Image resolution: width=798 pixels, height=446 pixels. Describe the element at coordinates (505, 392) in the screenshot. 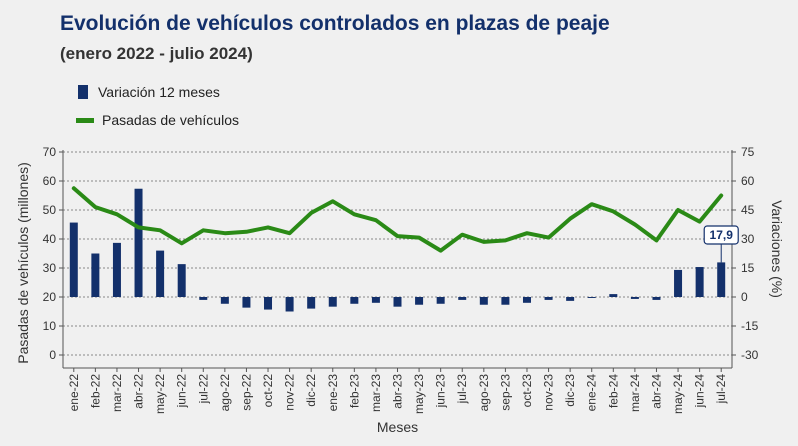

I see `x-tick-label: sep-23` at that location.